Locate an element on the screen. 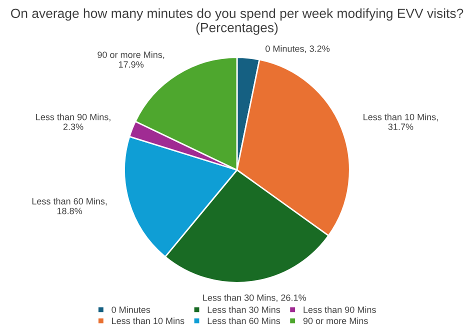 The height and width of the screenshot is (334, 474). legend-label: 90 or more Mins is located at coordinates (335, 320).